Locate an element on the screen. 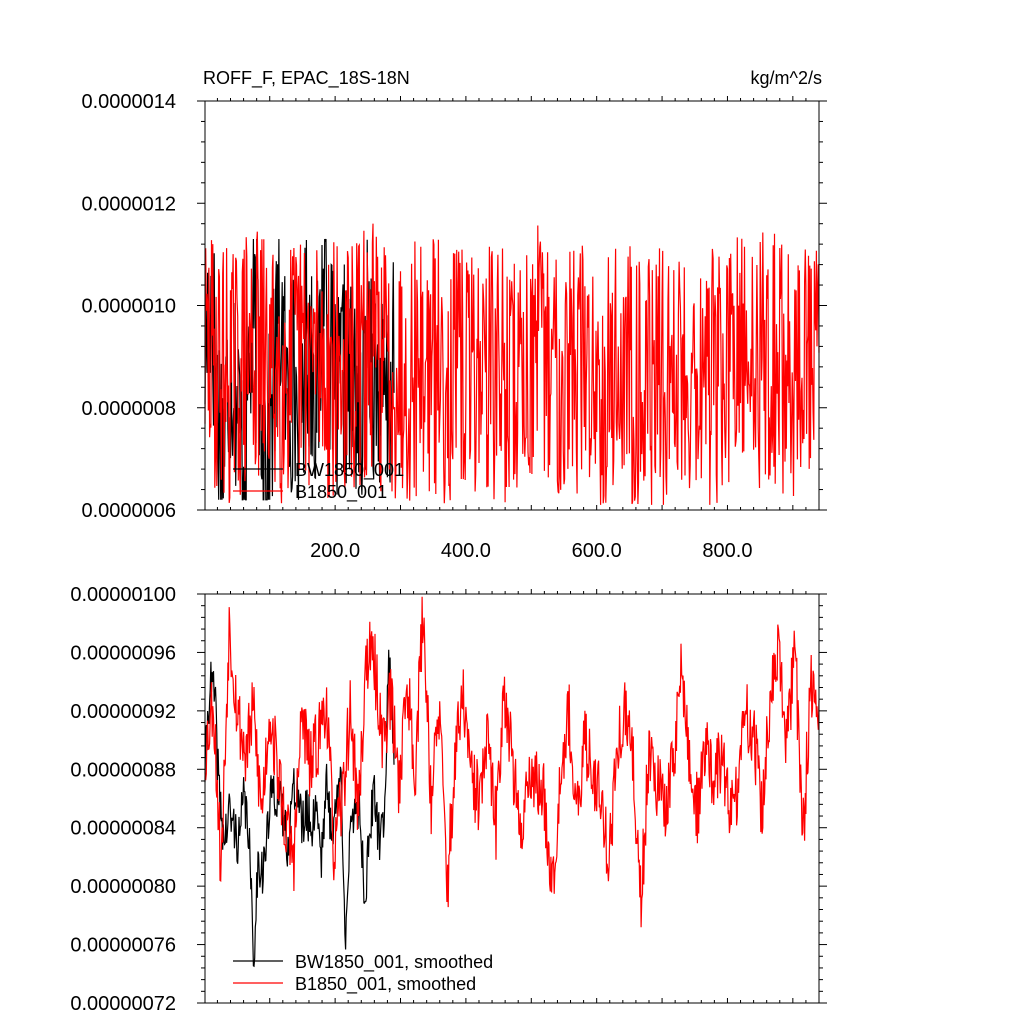 This screenshot has width=1024, height=1024. y-tick-label: 0.0000006 is located at coordinates (128, 511).